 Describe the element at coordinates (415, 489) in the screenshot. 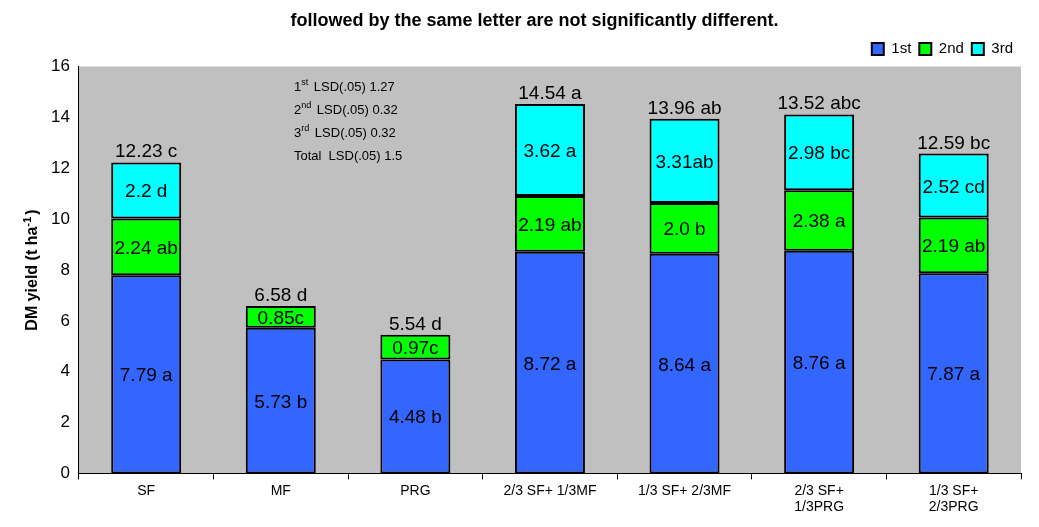

I see `x-tick-label: PRG` at that location.